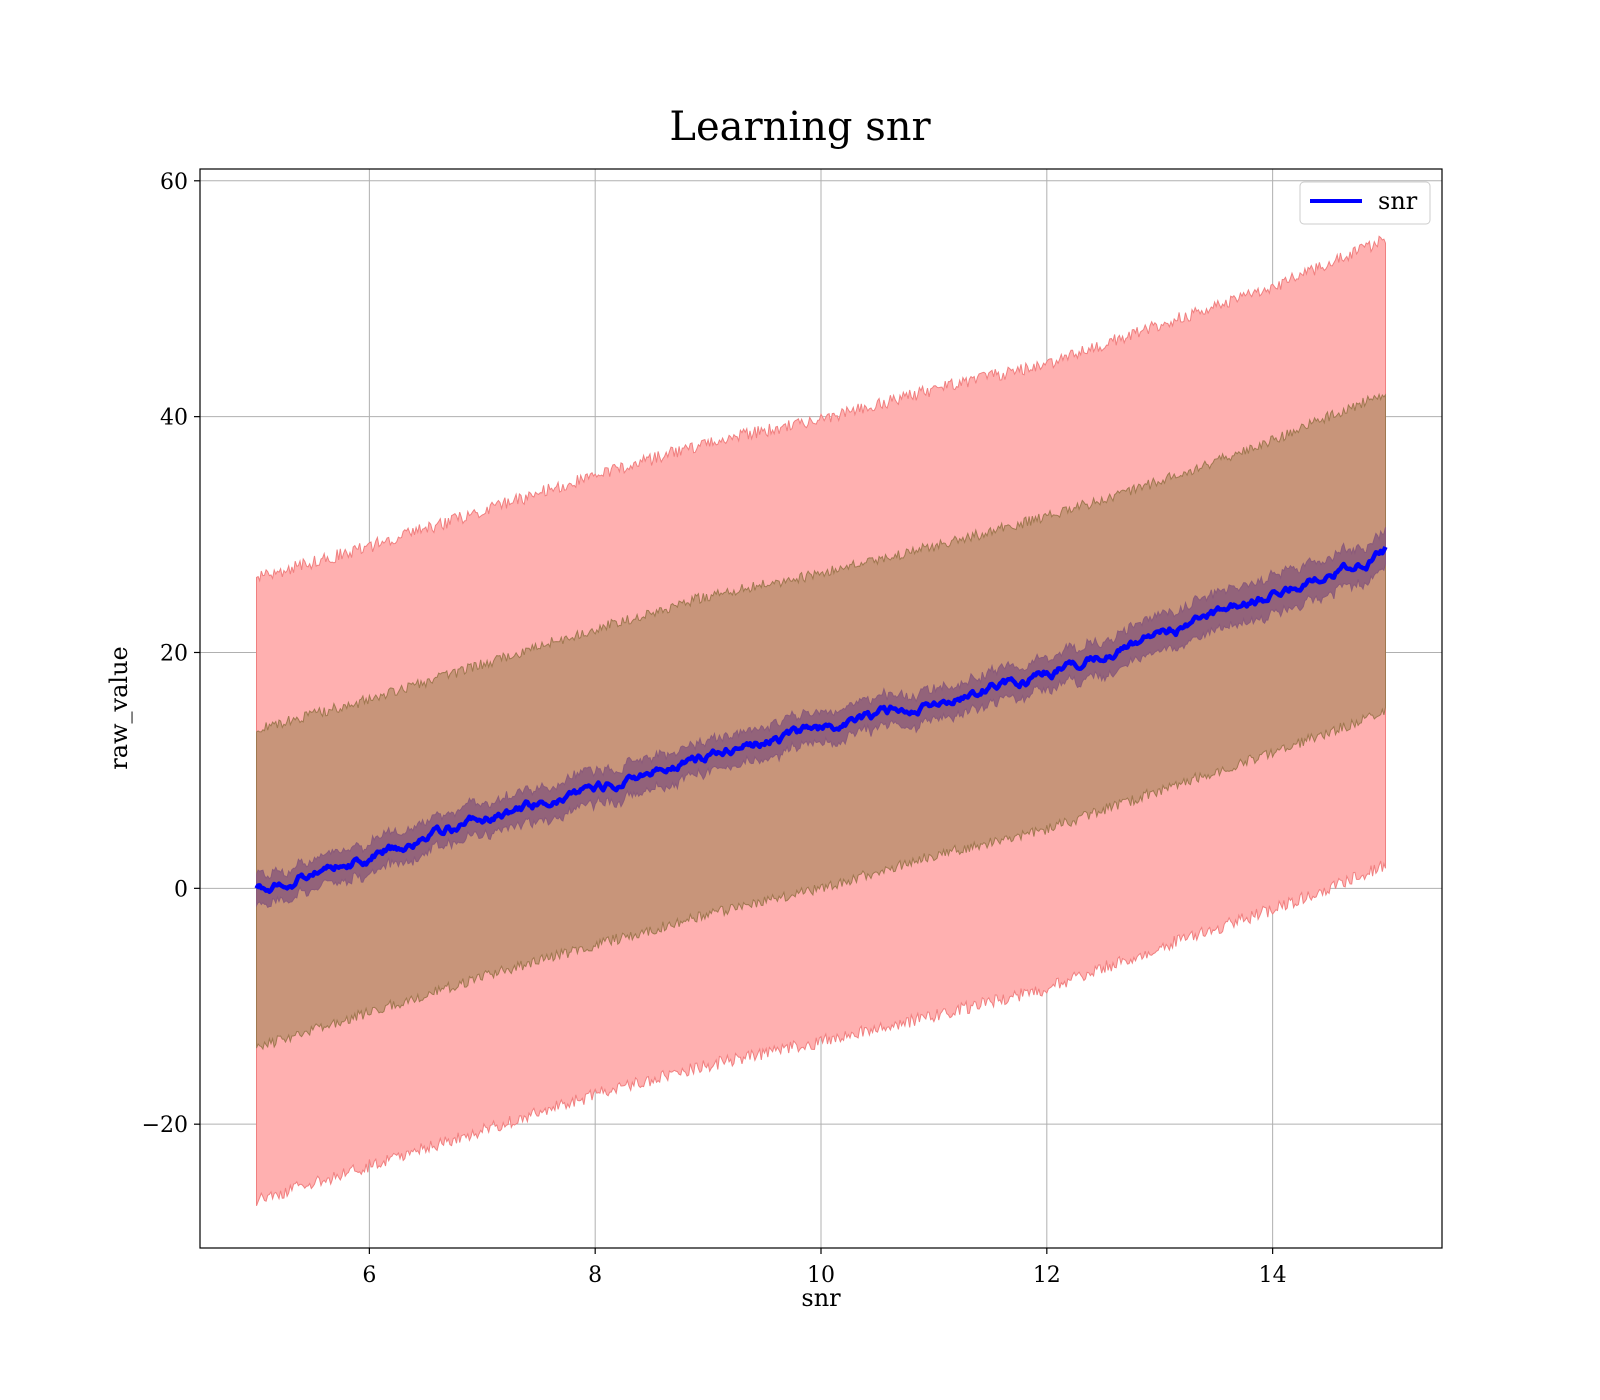 Image resolution: width=1600 pixels, height=1400 pixels. I want to click on x-axis-ticks: 6 8 10 12 14, so click(824, 1268).